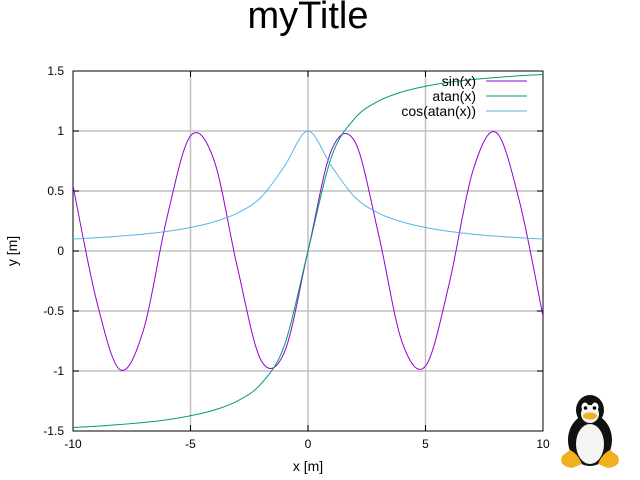  I want to click on y-tick-label: 1, so click(60, 131).